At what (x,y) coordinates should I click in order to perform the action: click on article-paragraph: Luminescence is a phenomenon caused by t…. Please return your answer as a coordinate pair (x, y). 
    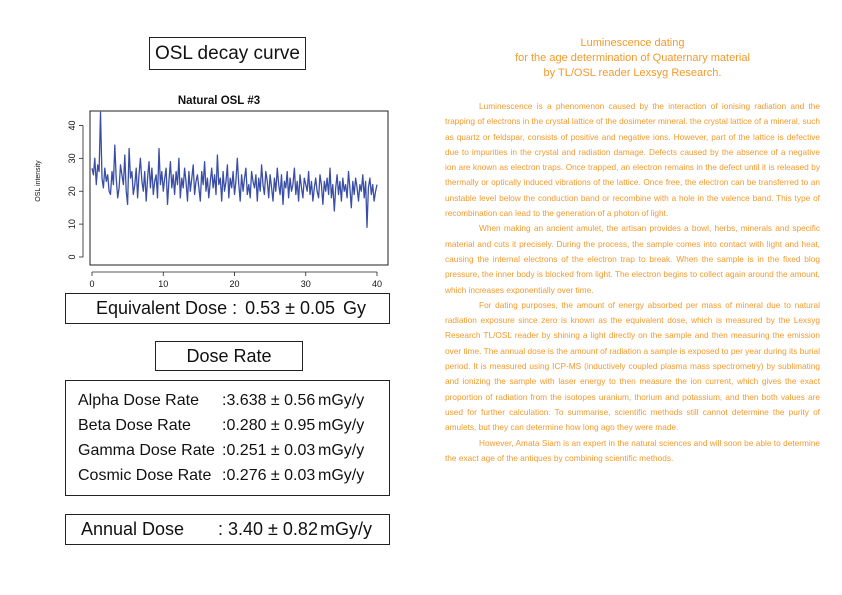
    Looking at the image, I should click on (632, 160).